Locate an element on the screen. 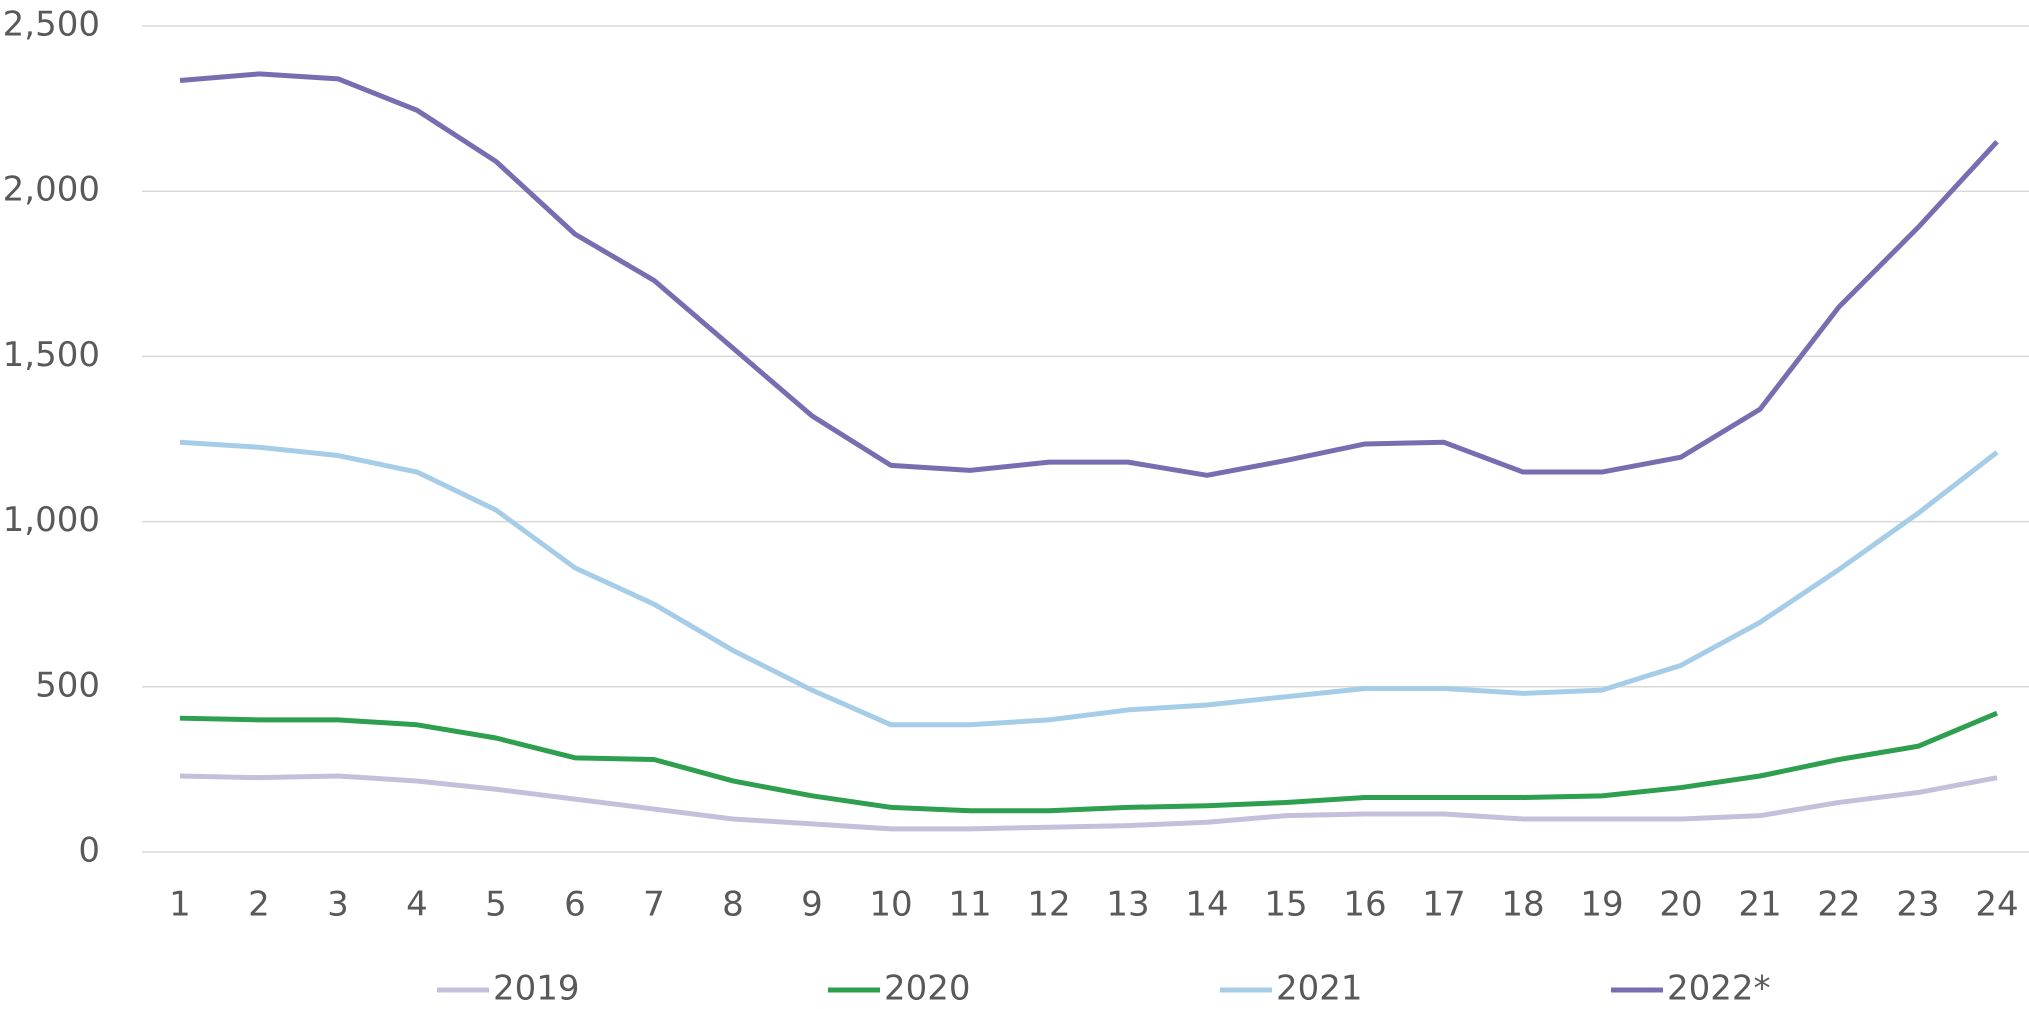 The width and height of the screenshot is (2029, 1009). y-tick-label: 0 is located at coordinates (89, 851).